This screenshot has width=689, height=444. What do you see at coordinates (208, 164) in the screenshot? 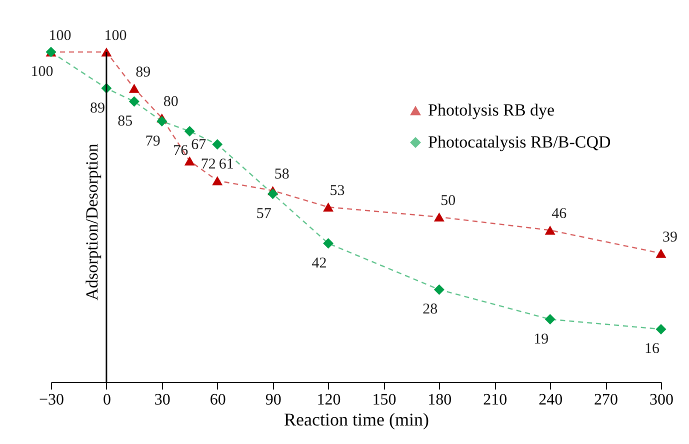
I see `data-label: 72` at bounding box center [208, 164].